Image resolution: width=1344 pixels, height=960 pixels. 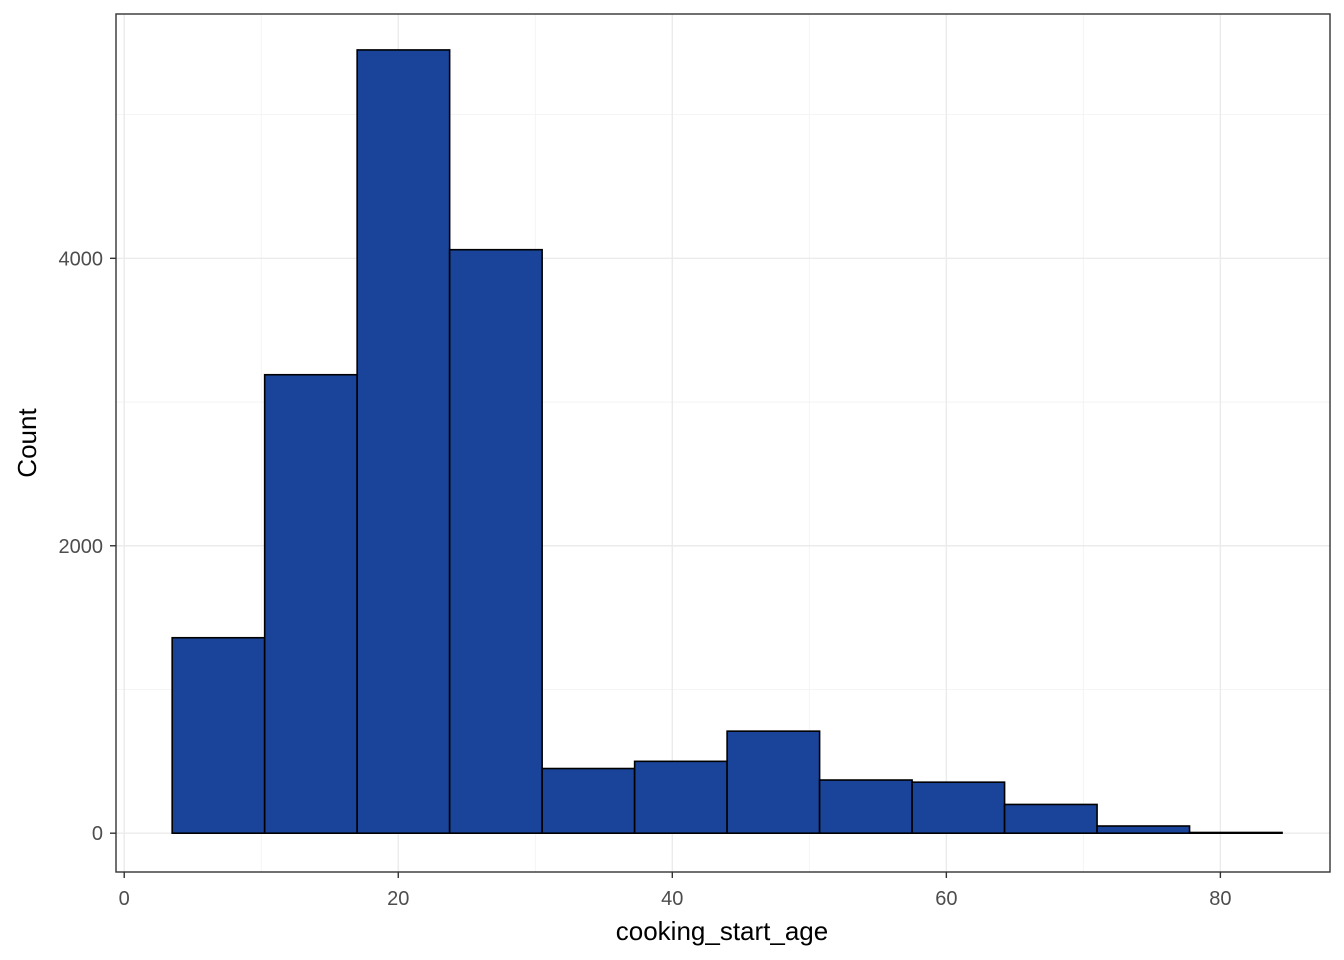 What do you see at coordinates (672, 899) in the screenshot?
I see `x-tick-label: 40` at bounding box center [672, 899].